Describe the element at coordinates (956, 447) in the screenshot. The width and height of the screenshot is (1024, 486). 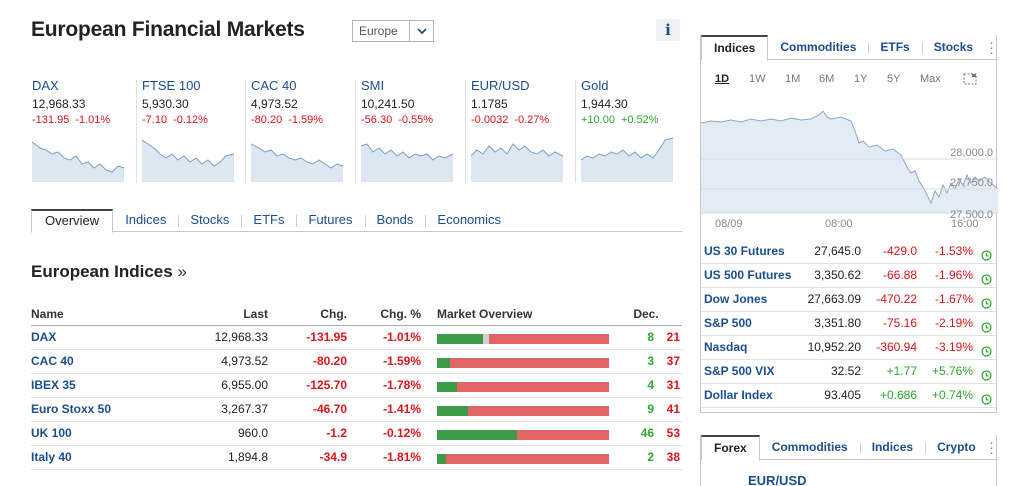
I see `tab-crypto: Crypto` at that location.